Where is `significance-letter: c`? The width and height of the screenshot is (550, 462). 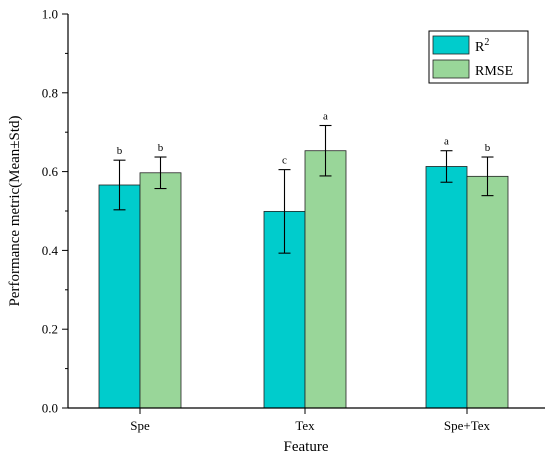
significance-letter: c is located at coordinates (284, 161).